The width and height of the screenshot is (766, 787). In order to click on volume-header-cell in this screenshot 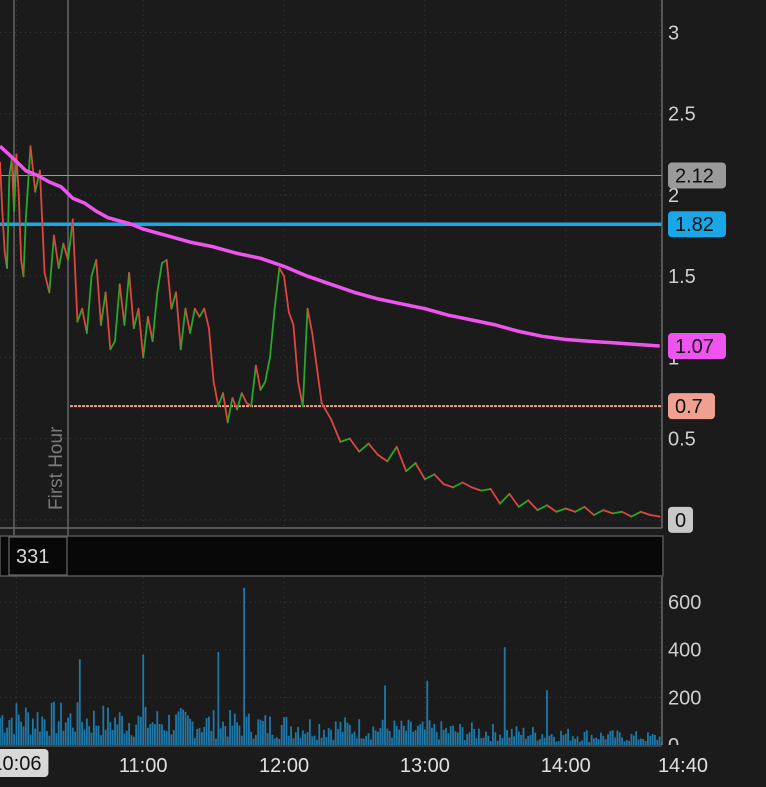, I will do `click(38, 556)`.